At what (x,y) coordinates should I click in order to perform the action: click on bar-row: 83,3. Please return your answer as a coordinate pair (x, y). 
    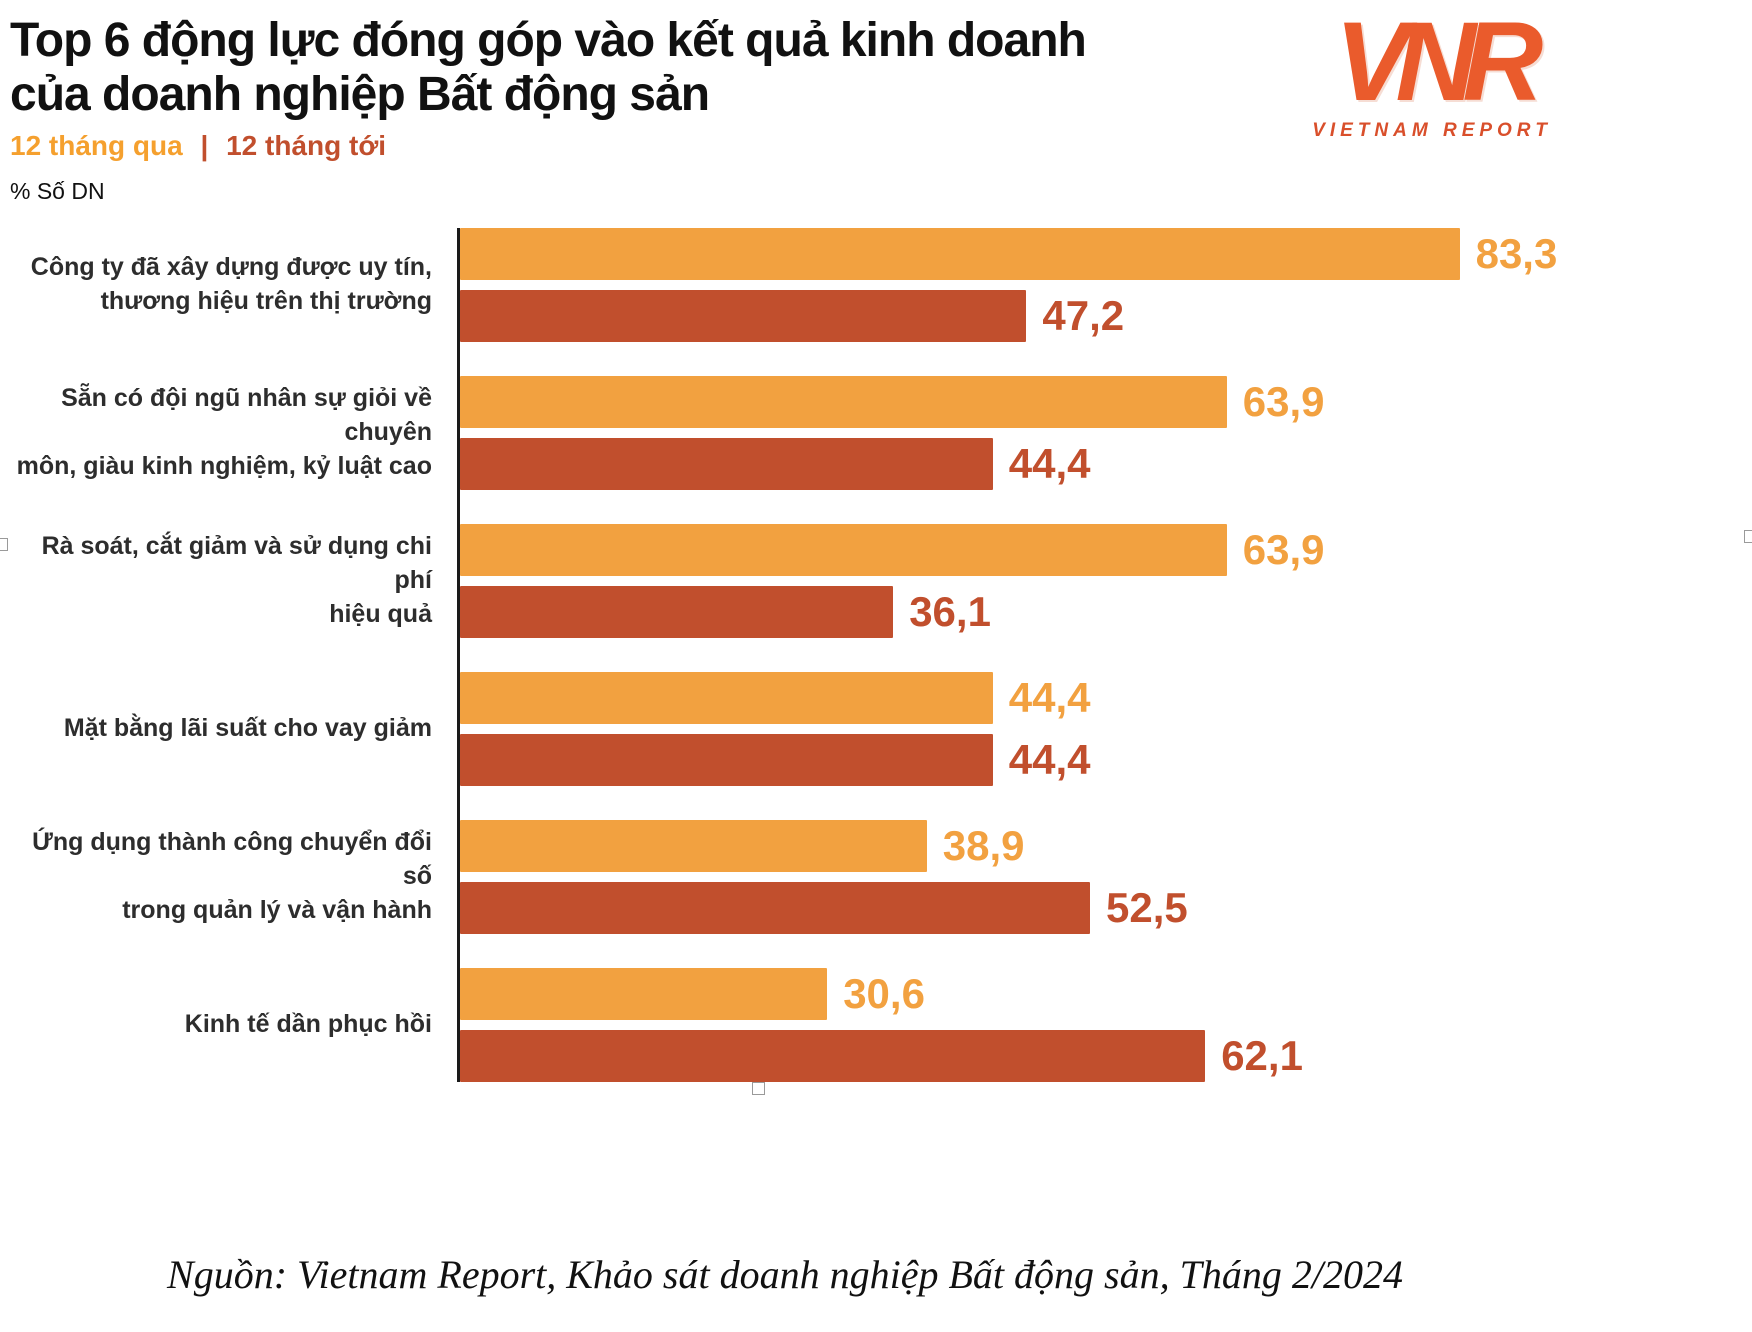
    Looking at the image, I should click on (1106, 254).